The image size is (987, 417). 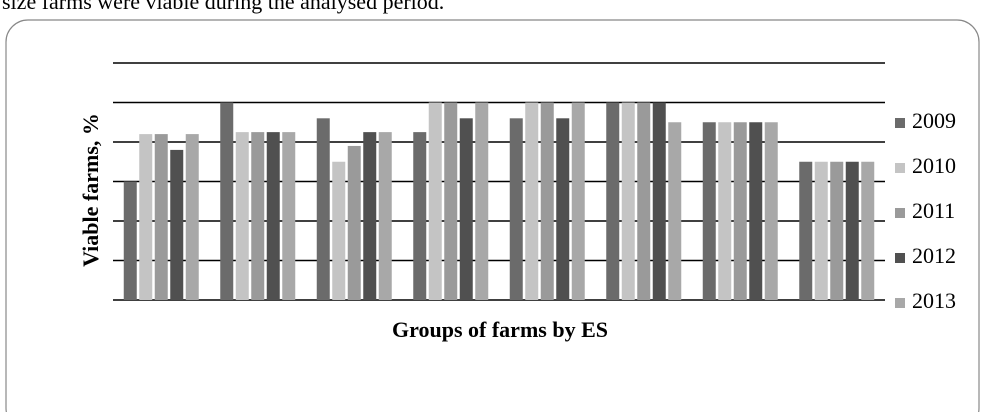 What do you see at coordinates (933, 210) in the screenshot?
I see `legend-label: 2011` at bounding box center [933, 210].